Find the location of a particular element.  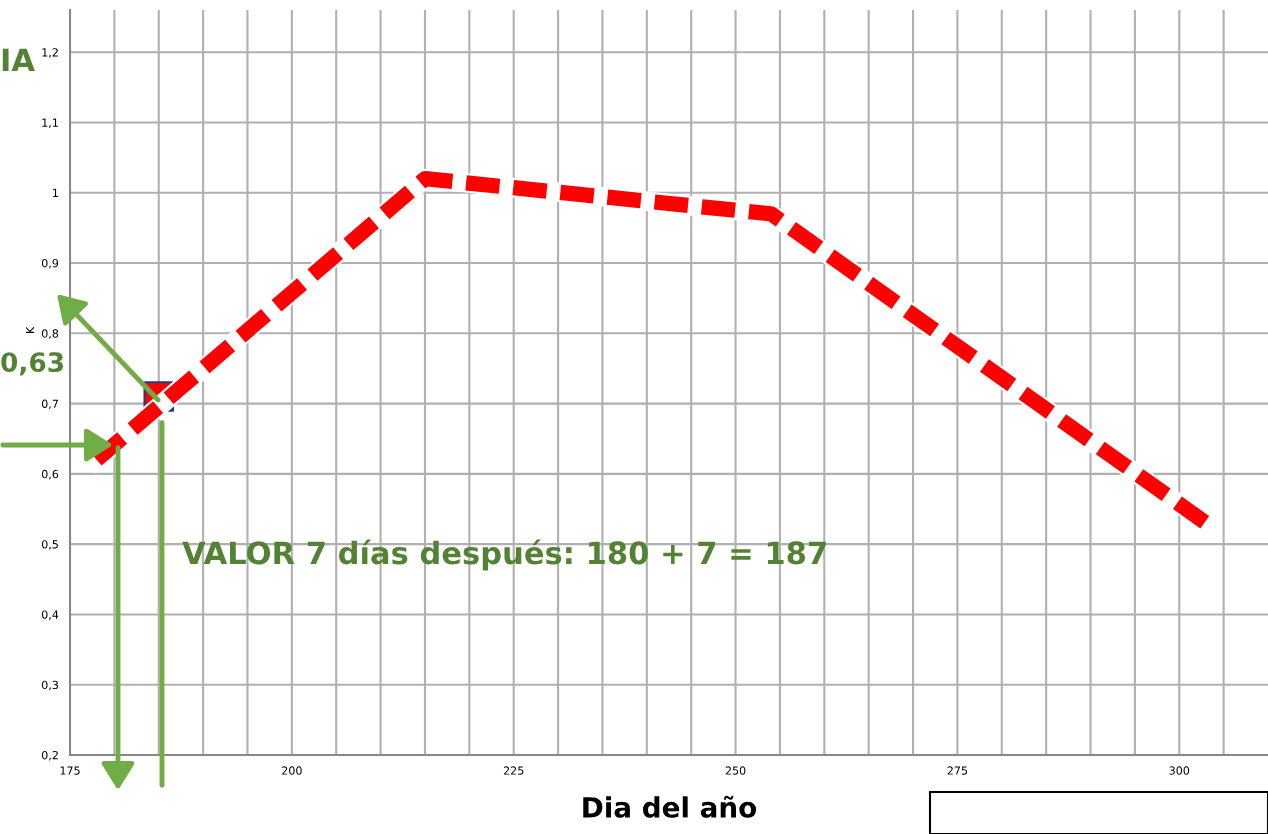

x-tick-label: 250 is located at coordinates (735, 770).